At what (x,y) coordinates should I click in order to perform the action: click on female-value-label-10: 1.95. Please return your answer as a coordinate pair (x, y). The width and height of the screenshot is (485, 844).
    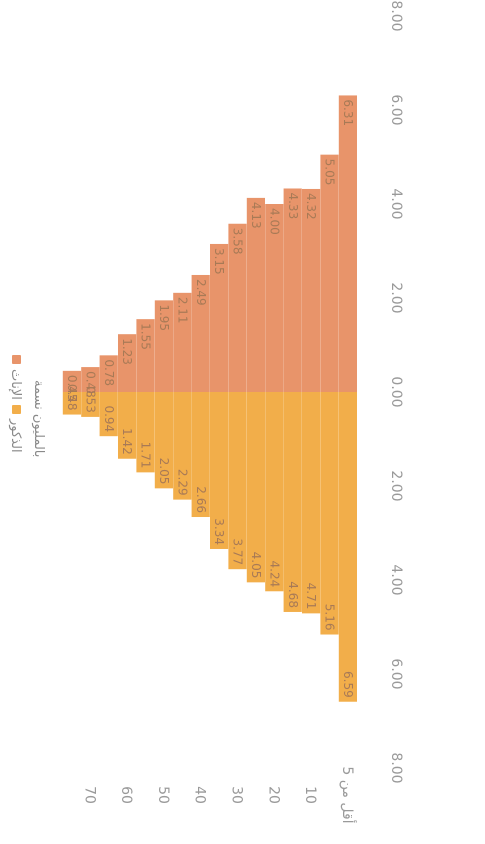
    Looking at the image, I should click on (164, 317).